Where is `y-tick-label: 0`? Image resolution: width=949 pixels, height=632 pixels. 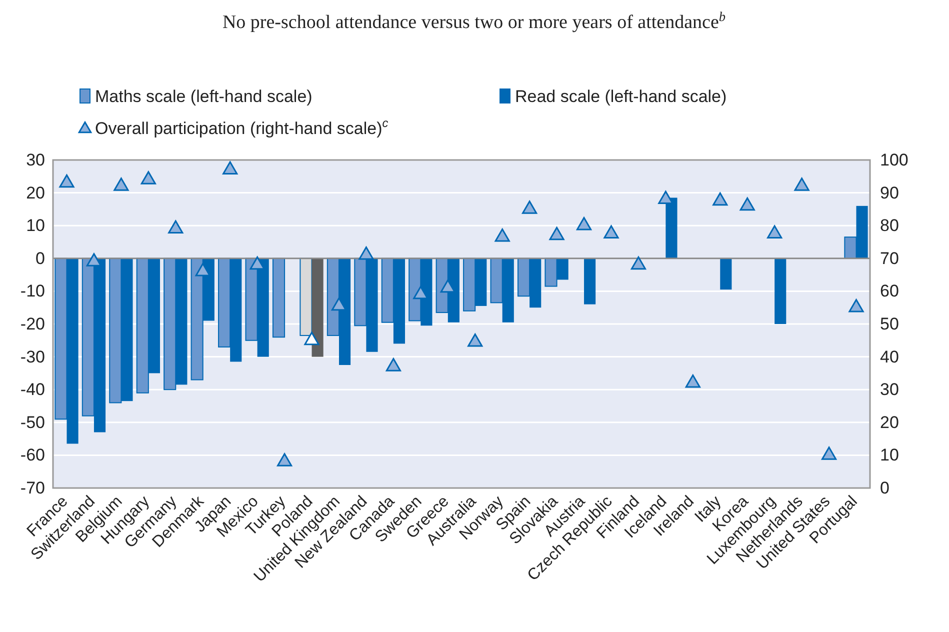 y-tick-label: 0 is located at coordinates (40, 258).